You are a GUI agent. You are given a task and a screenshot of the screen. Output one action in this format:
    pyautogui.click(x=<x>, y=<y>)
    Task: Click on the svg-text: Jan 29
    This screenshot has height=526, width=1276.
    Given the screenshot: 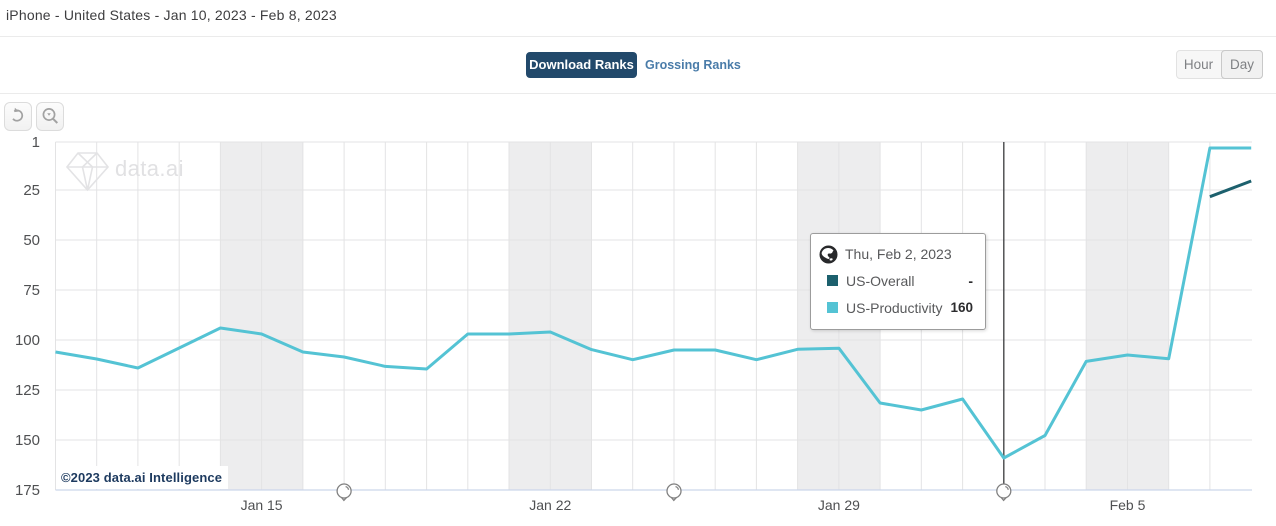 What is the action you would take?
    pyautogui.click(x=839, y=505)
    